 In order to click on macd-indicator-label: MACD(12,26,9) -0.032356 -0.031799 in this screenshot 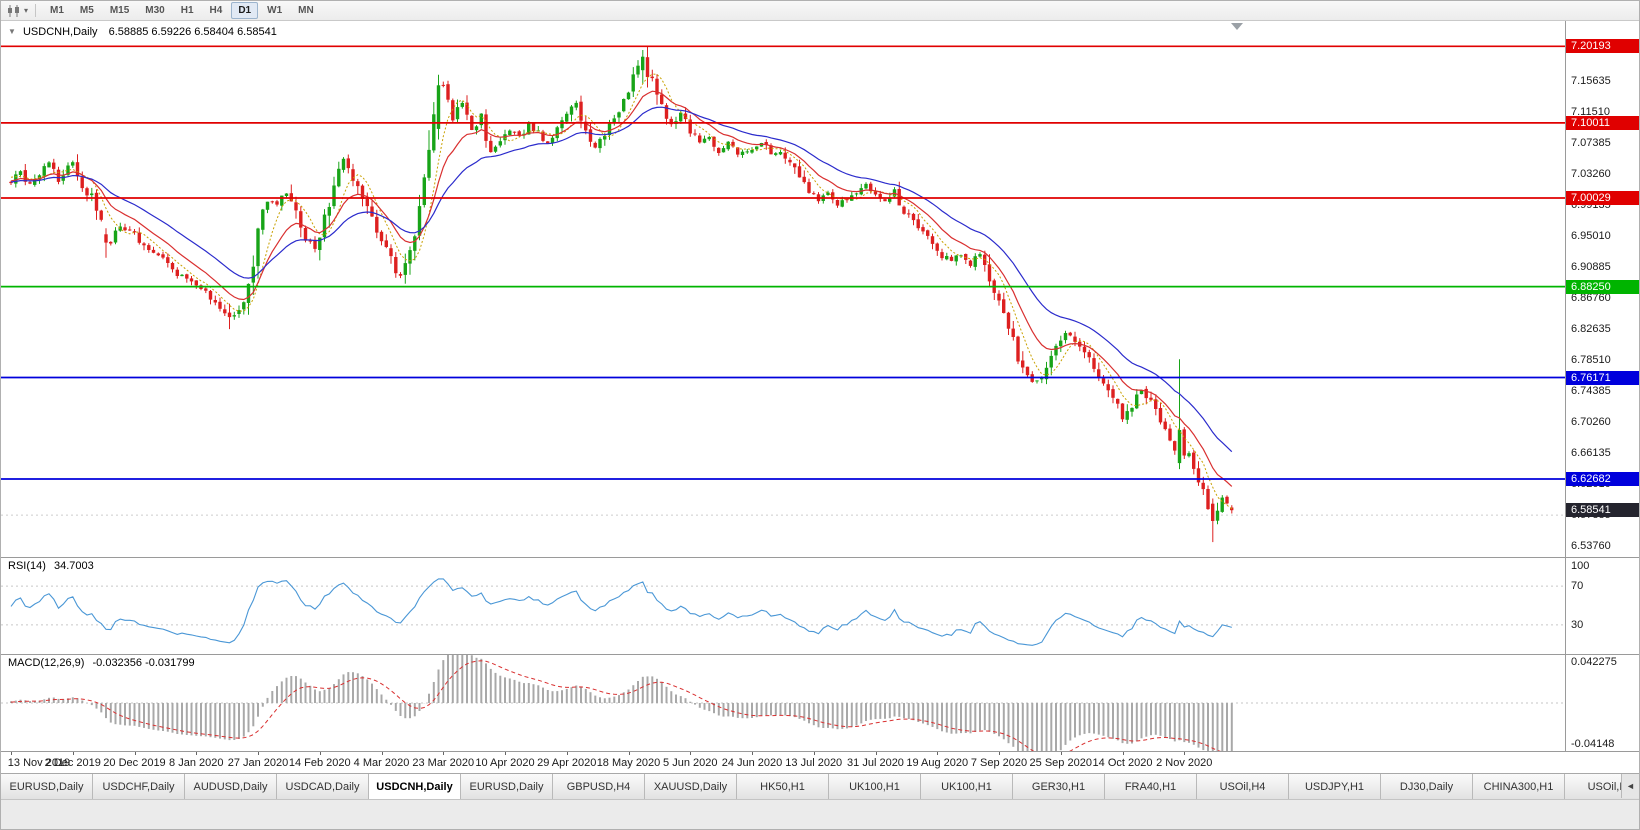, I will do `click(101, 663)`.